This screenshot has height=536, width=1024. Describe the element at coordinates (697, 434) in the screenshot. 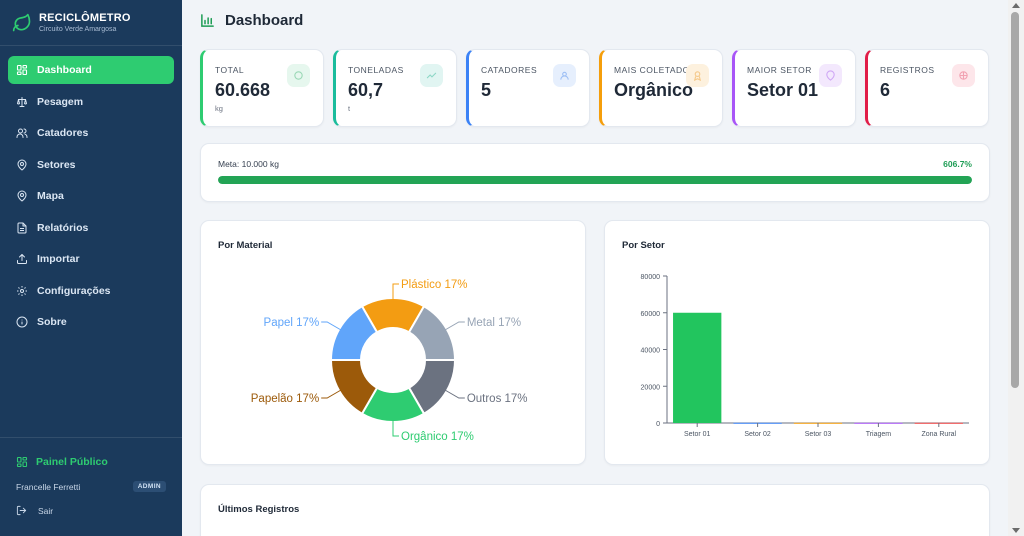

I see `x-tick-label: Setor 01` at that location.